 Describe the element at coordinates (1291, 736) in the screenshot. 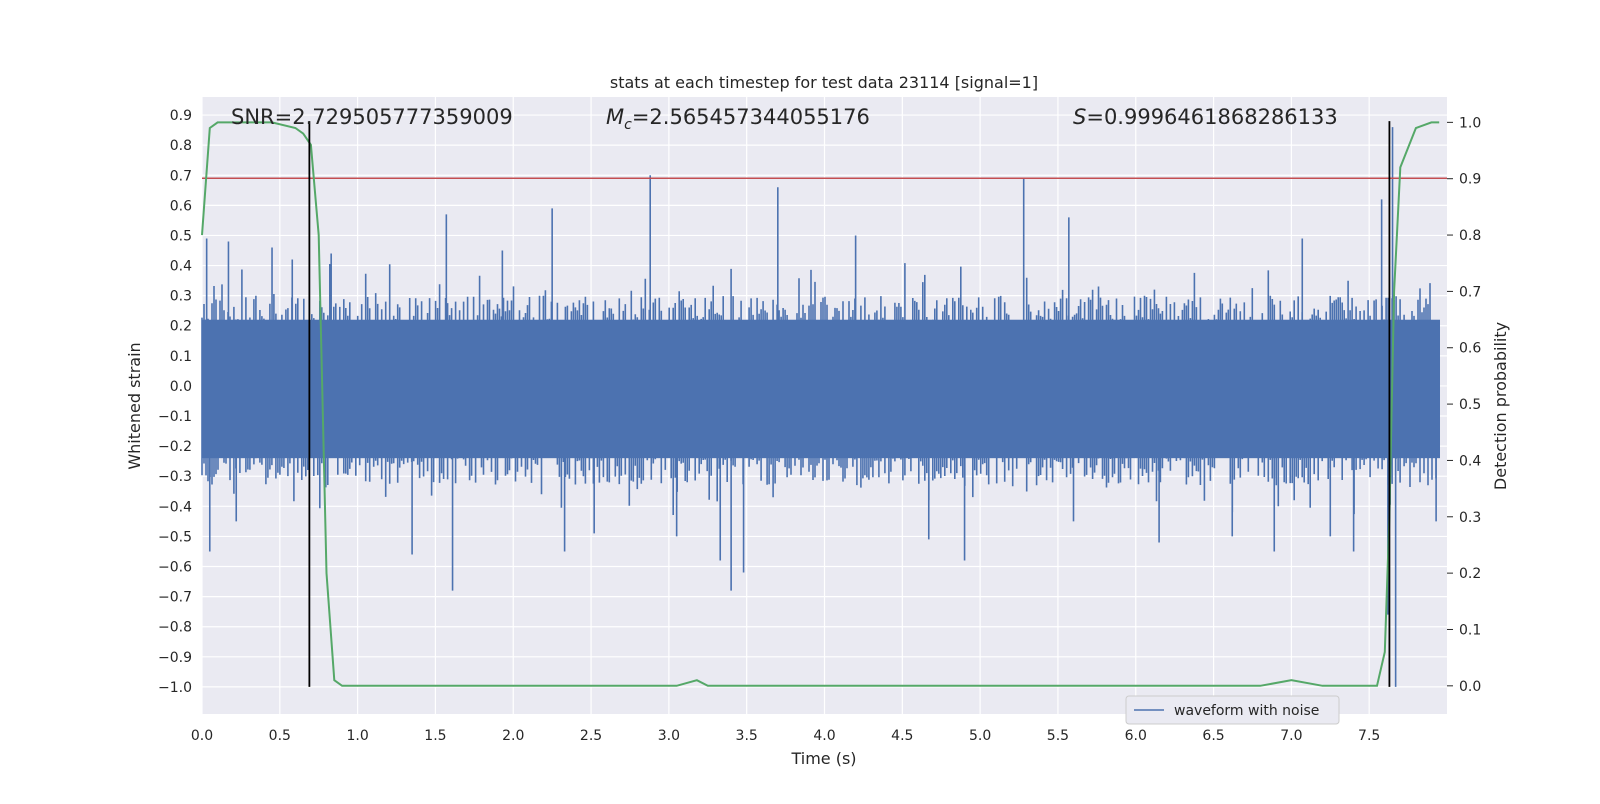

I see `x-tick-label: 7.0` at that location.